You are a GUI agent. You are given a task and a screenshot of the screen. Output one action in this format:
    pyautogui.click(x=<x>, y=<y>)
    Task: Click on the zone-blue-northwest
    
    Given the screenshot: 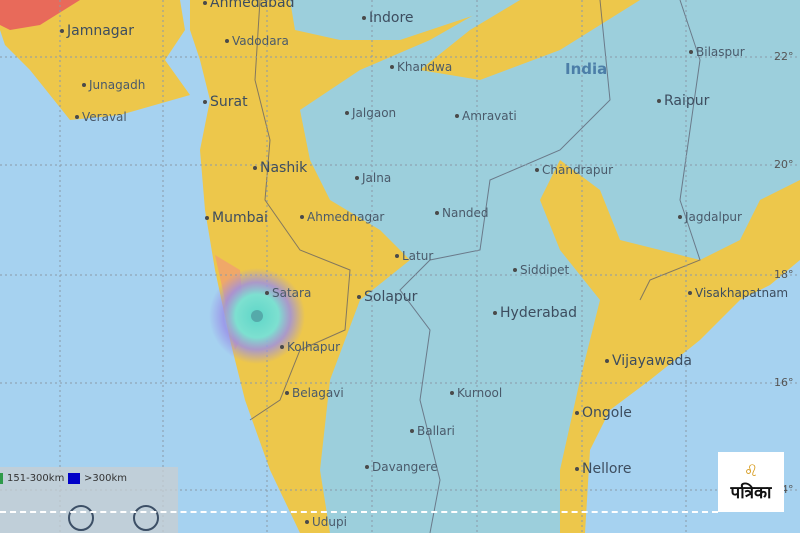 What is the action you would take?
    pyautogui.click(x=405, y=20)
    